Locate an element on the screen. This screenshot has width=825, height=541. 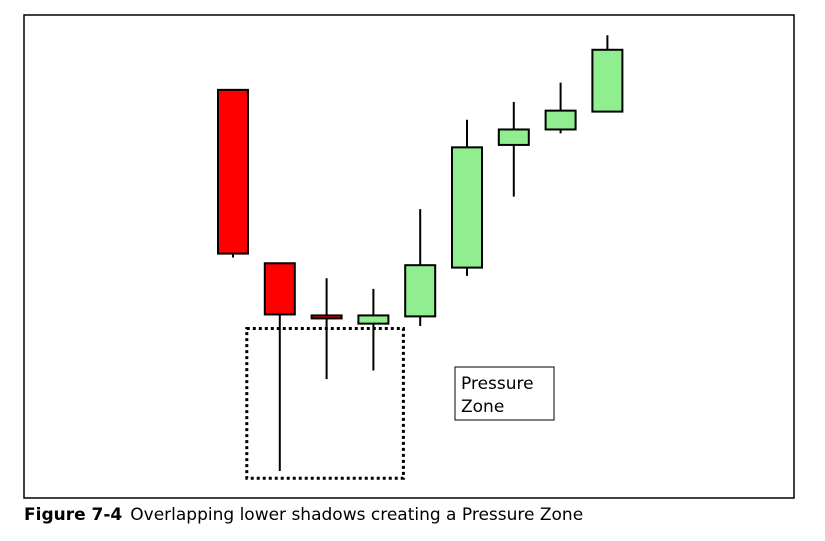
candle-7-body is located at coordinates (513, 137).